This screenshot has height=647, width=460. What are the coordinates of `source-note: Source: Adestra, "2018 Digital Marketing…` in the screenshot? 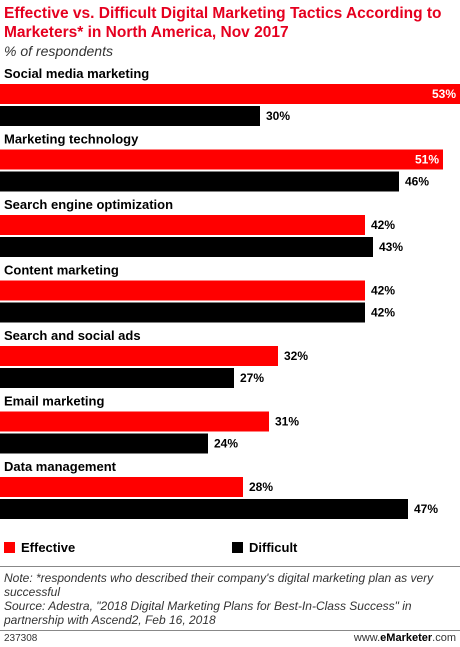 It's located at (208, 613).